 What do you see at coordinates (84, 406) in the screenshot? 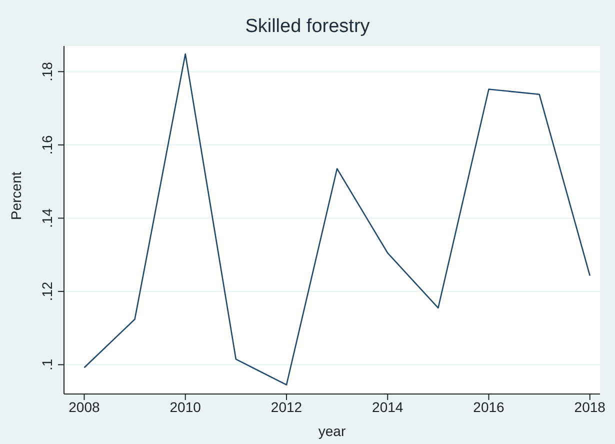
I see `x-tick-label: 2008` at bounding box center [84, 406].